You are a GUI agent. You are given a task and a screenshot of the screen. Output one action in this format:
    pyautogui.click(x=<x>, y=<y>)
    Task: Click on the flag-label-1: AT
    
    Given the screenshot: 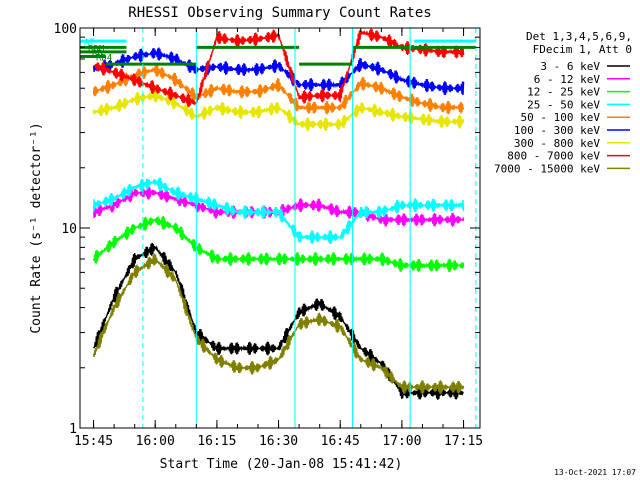 What is the action you would take?
    pyautogui.click(x=89, y=43)
    